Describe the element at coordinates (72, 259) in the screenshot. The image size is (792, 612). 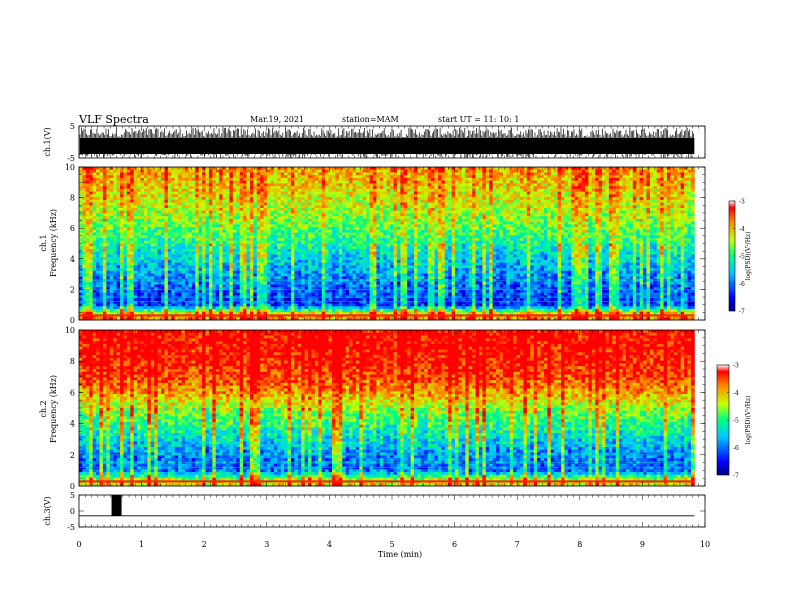
I see `ch1-spectrogram-y-tick-4: 4` at that location.